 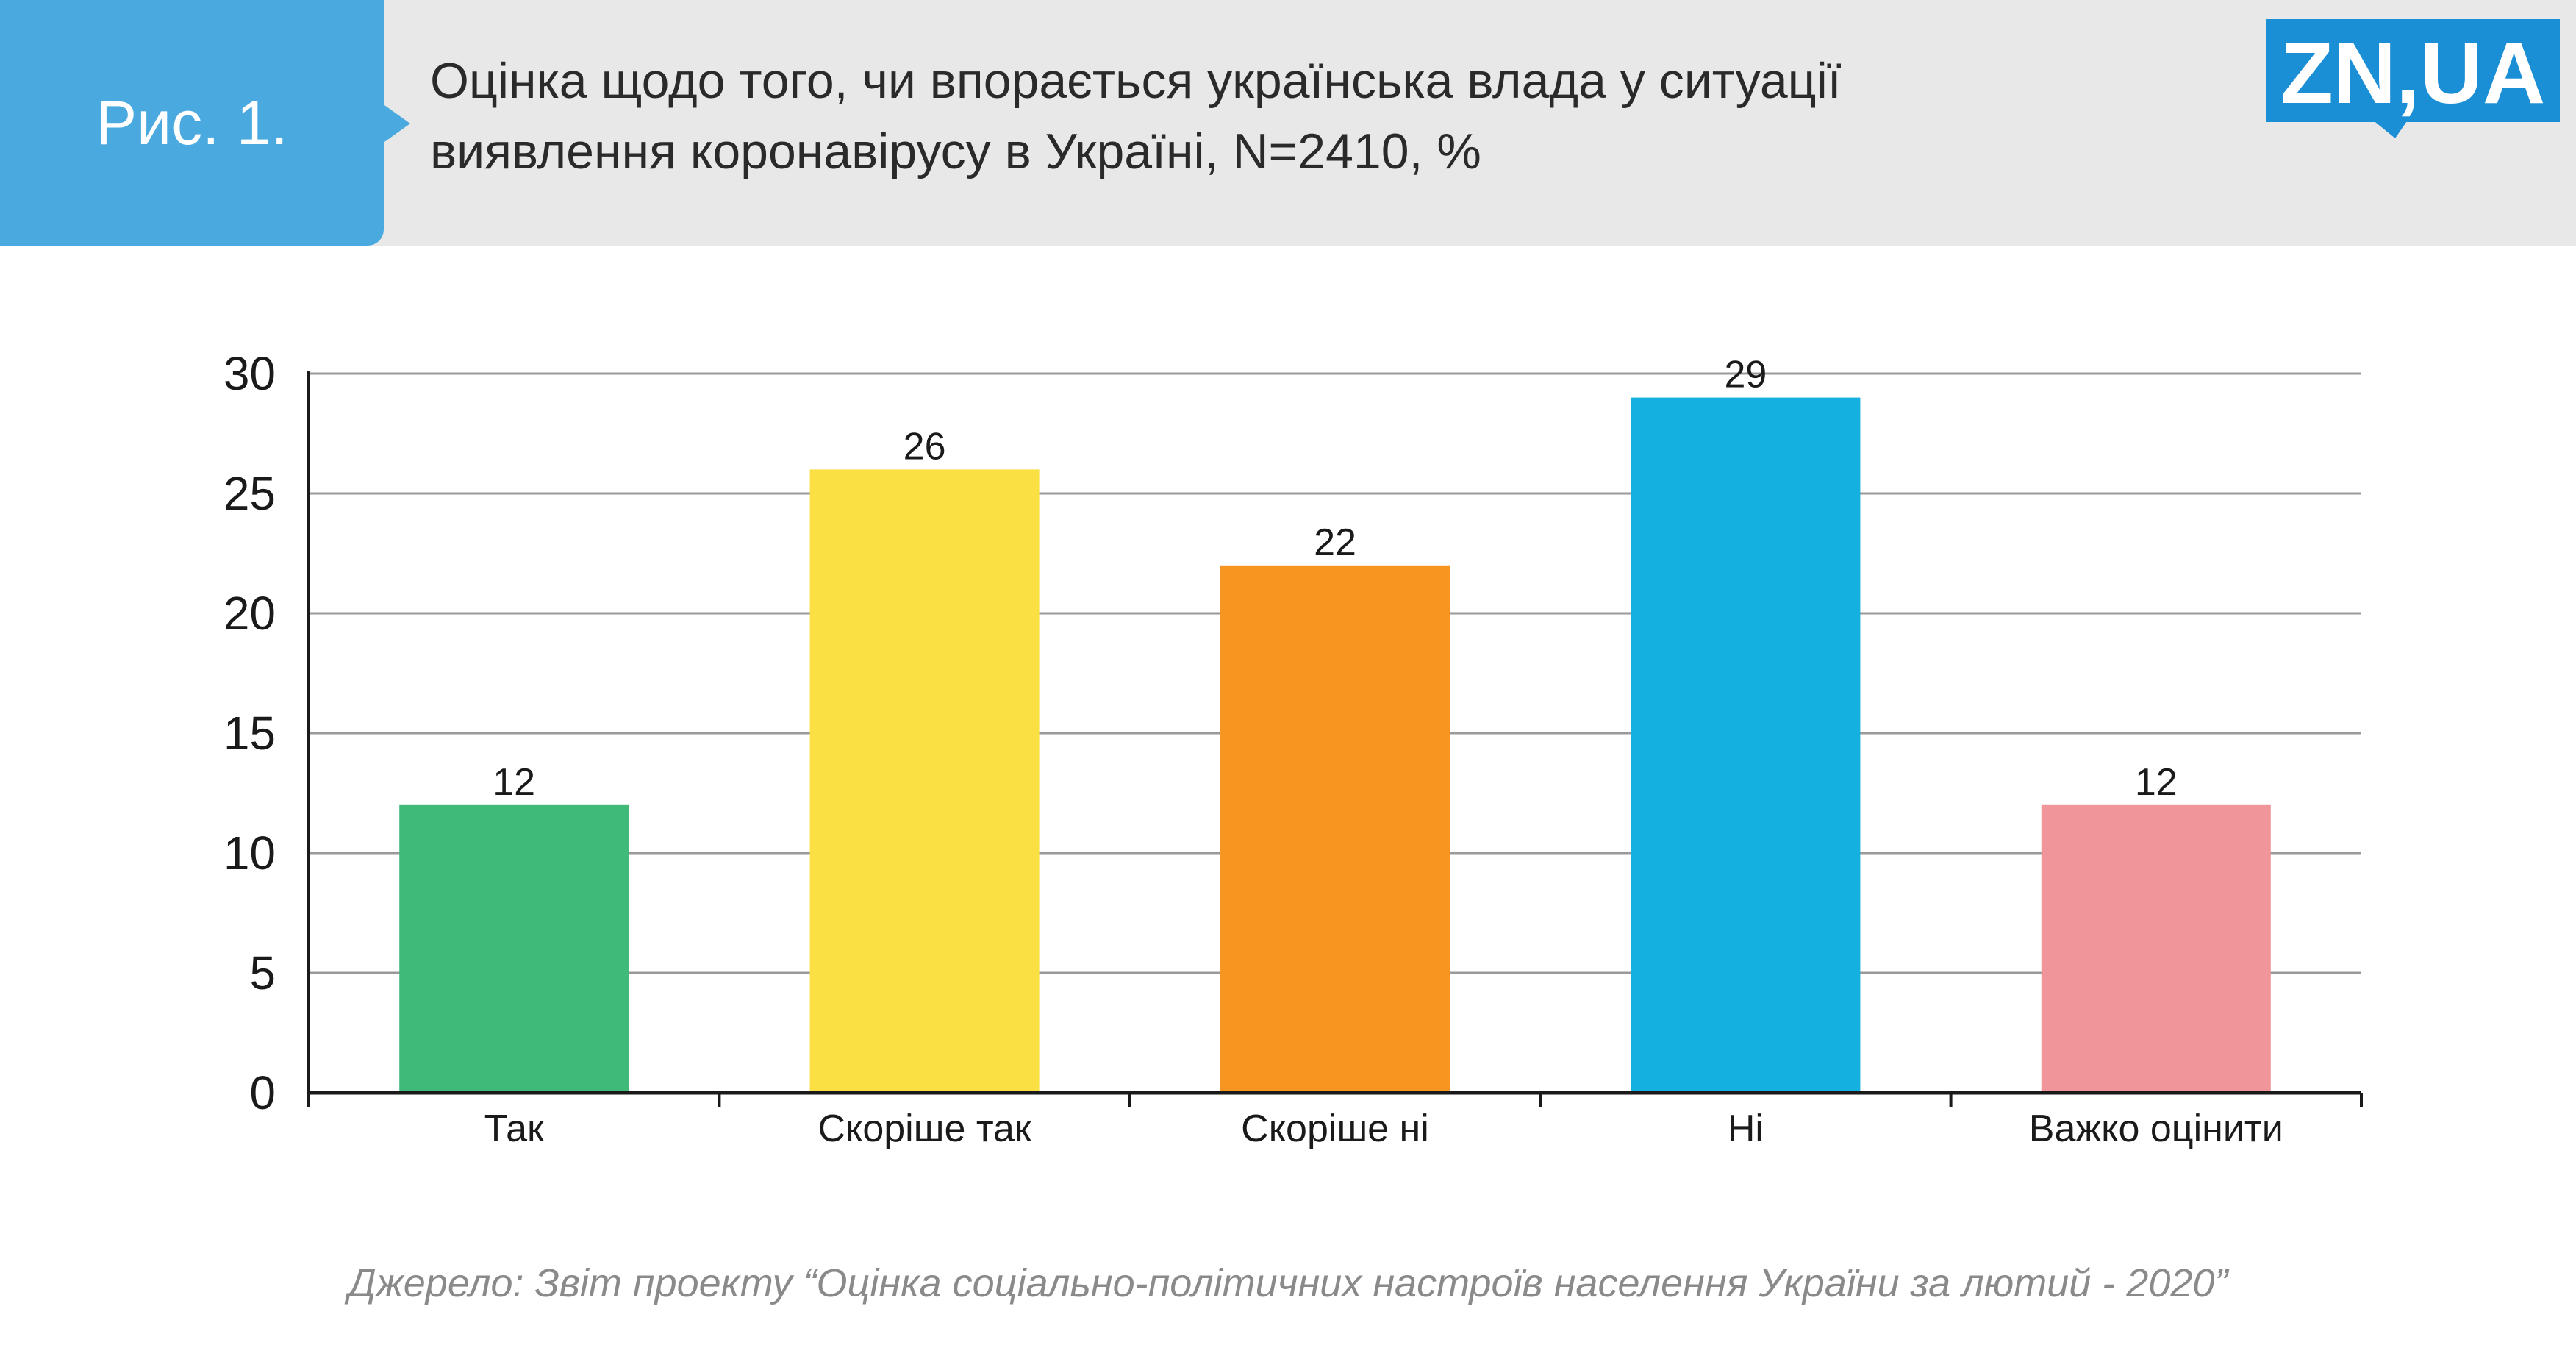 I want to click on figure-tab, so click(x=192, y=123).